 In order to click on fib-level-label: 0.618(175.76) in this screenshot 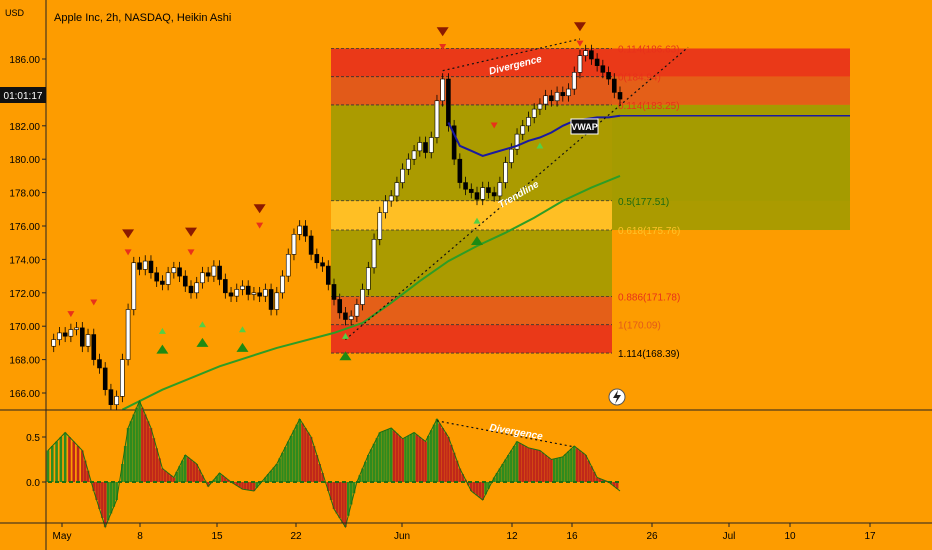, I will do `click(649, 231)`.